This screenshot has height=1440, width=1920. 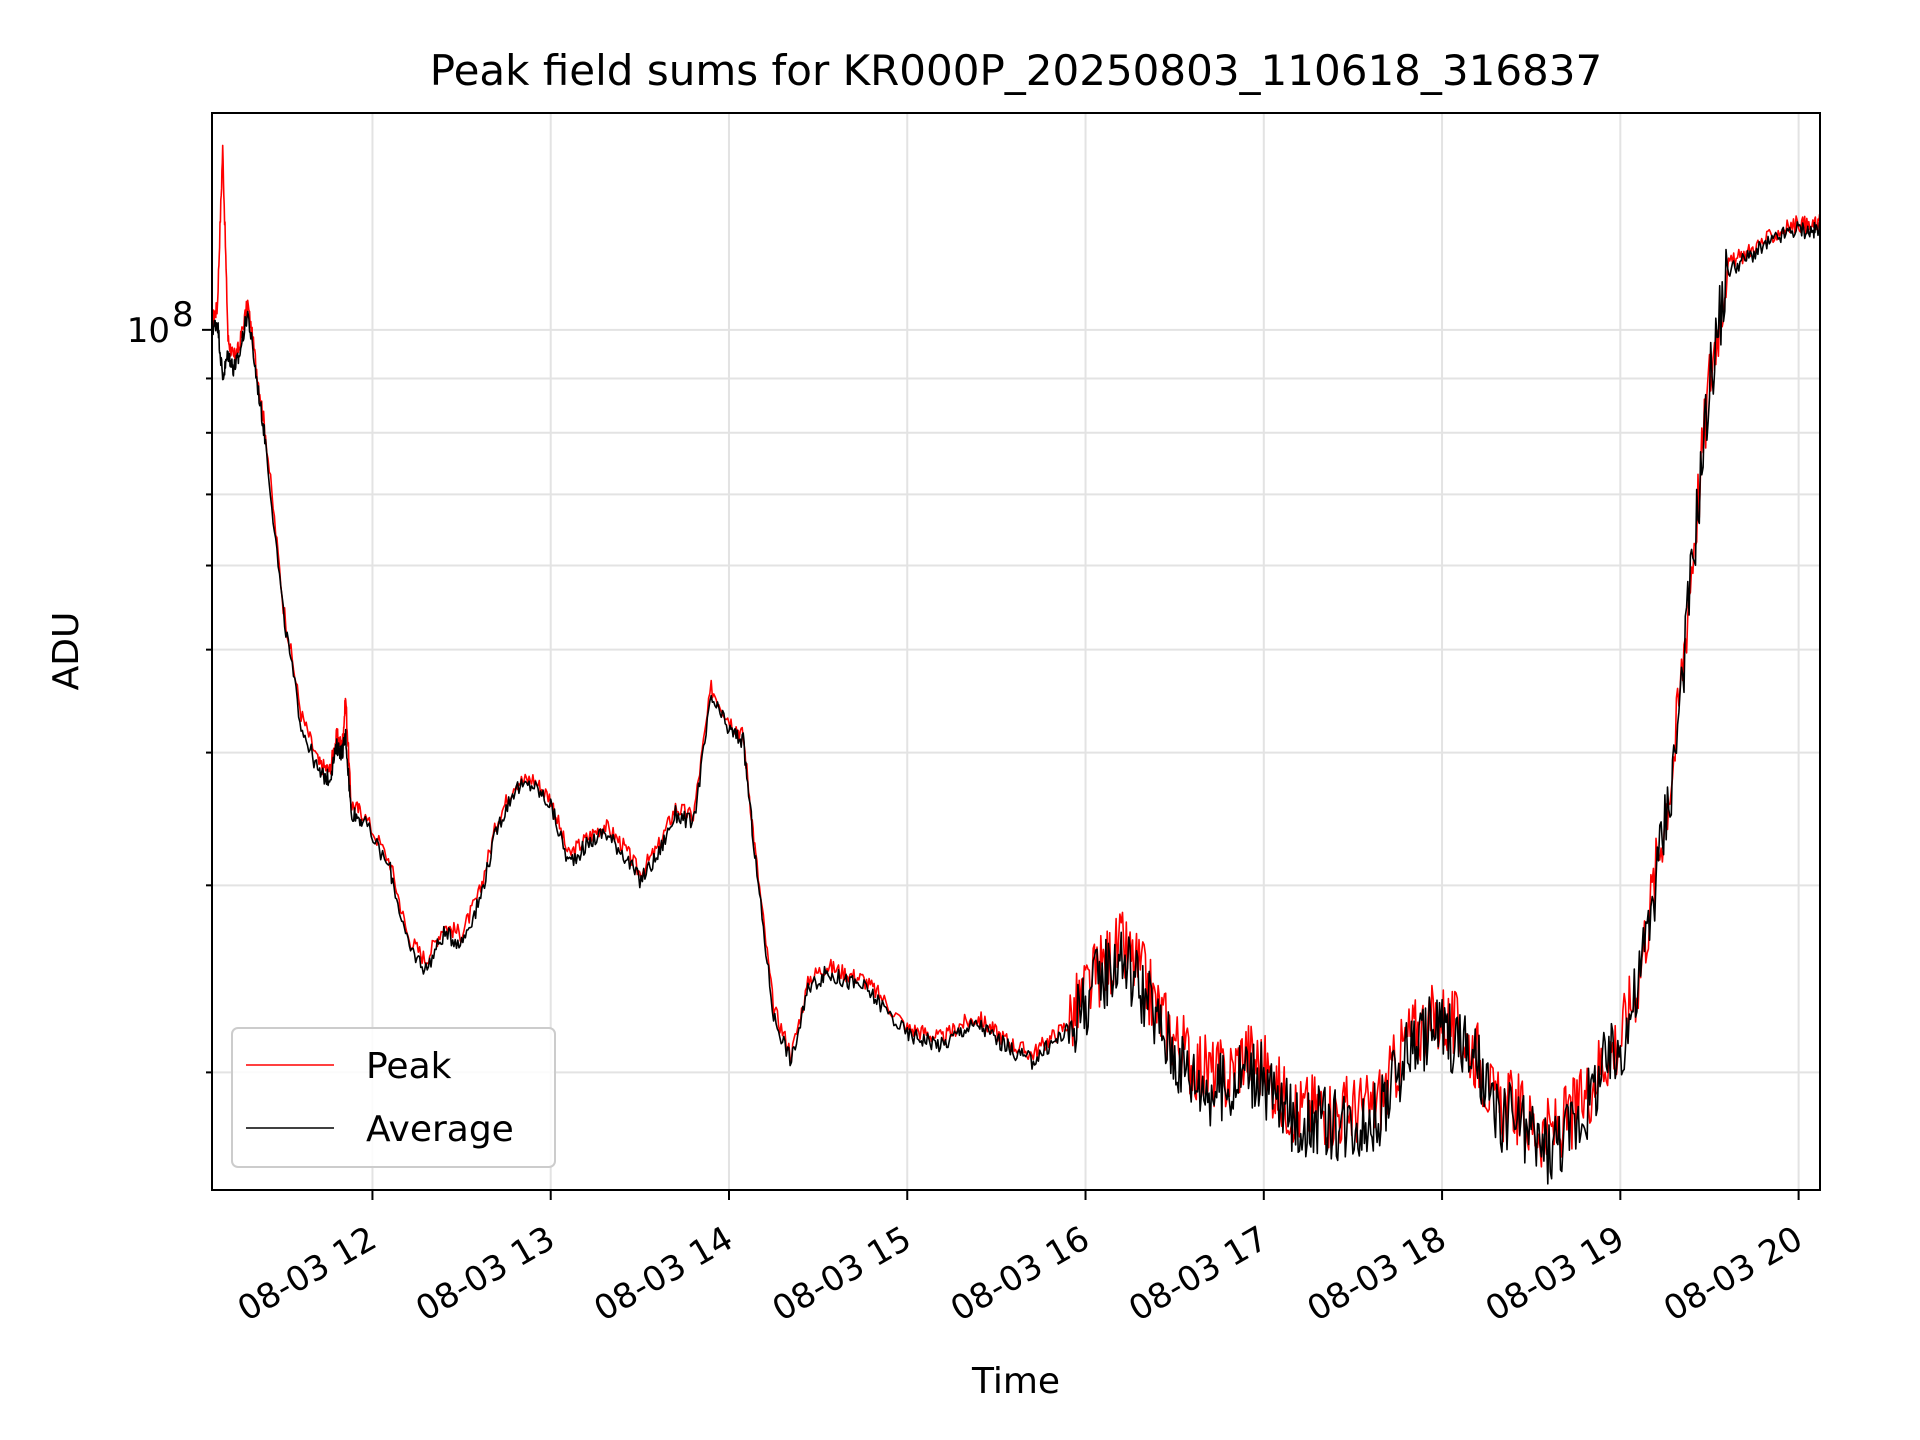 I want to click on legend-box, so click(x=393, y=1097).